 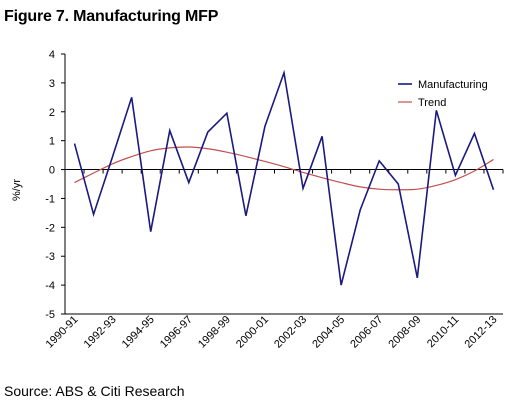 I want to click on legend-label: Manufacturing, so click(x=453, y=85).